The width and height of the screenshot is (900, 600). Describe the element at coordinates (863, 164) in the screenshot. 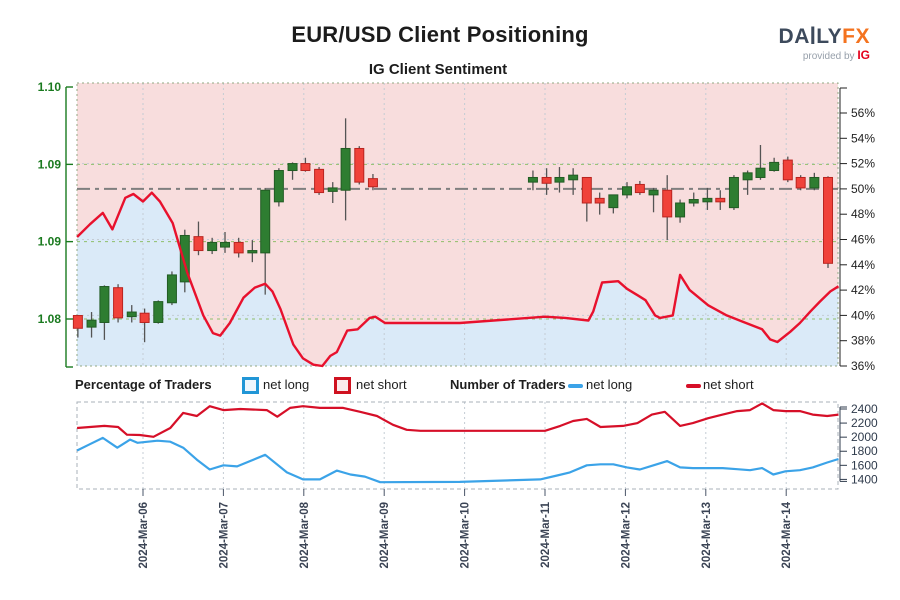

I see `axis-tick-label: 52%` at that location.